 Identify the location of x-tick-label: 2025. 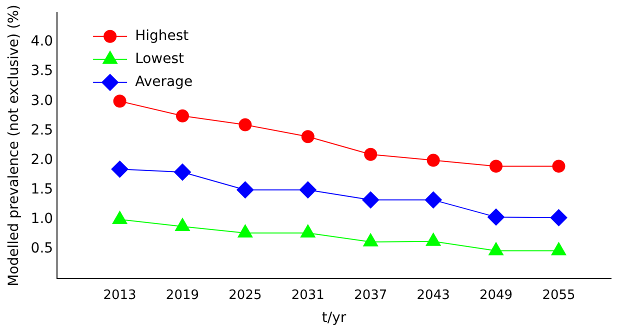
(245, 295).